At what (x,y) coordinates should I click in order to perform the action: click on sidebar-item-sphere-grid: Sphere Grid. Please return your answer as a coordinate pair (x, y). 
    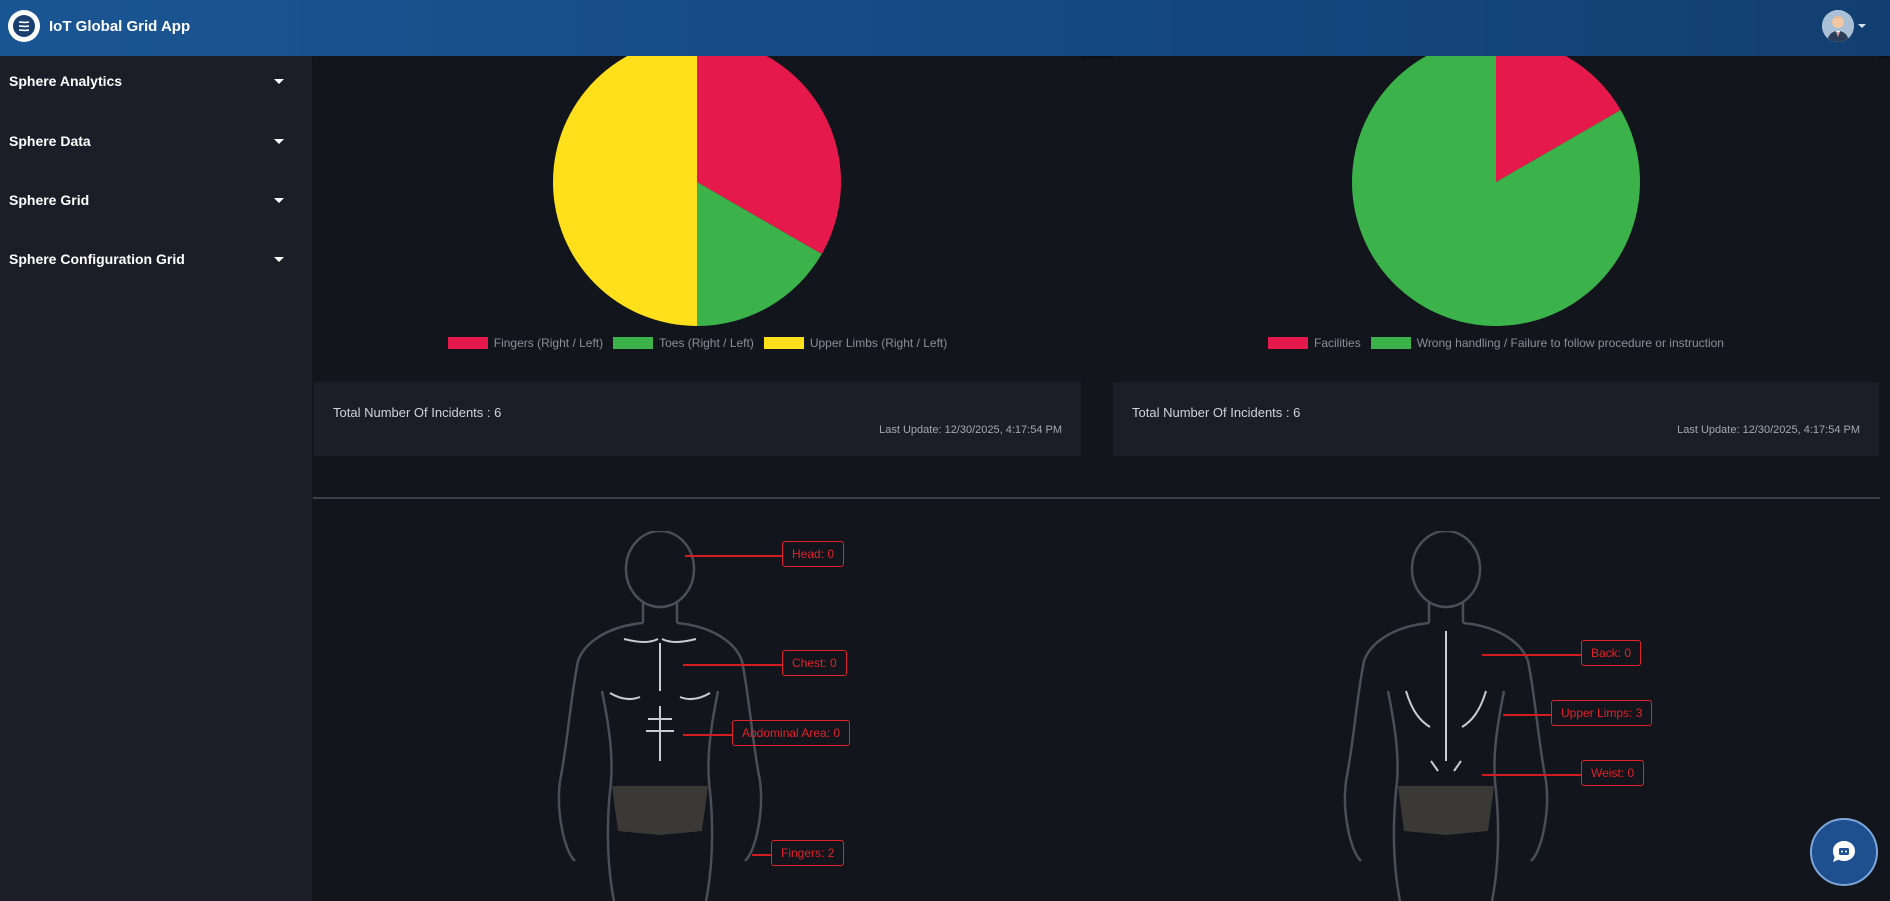
    Looking at the image, I should click on (156, 200).